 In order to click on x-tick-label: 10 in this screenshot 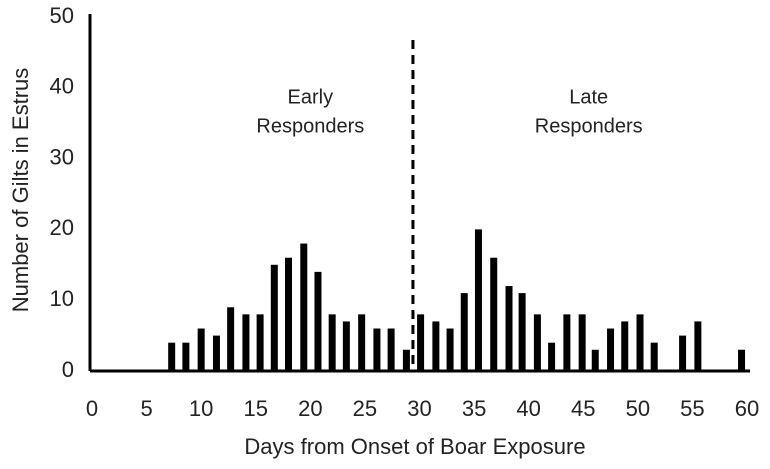, I will do `click(201, 408)`.